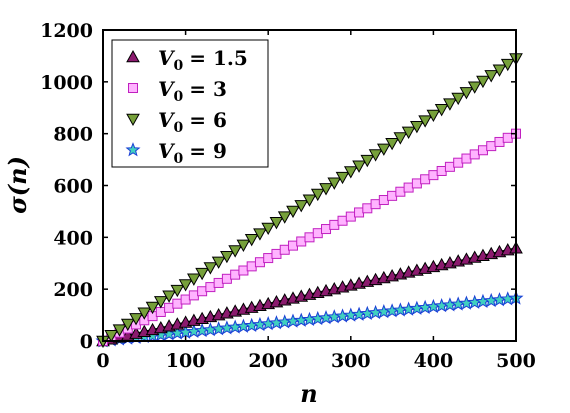  I want to click on x-tick-label: 400, so click(434, 361).